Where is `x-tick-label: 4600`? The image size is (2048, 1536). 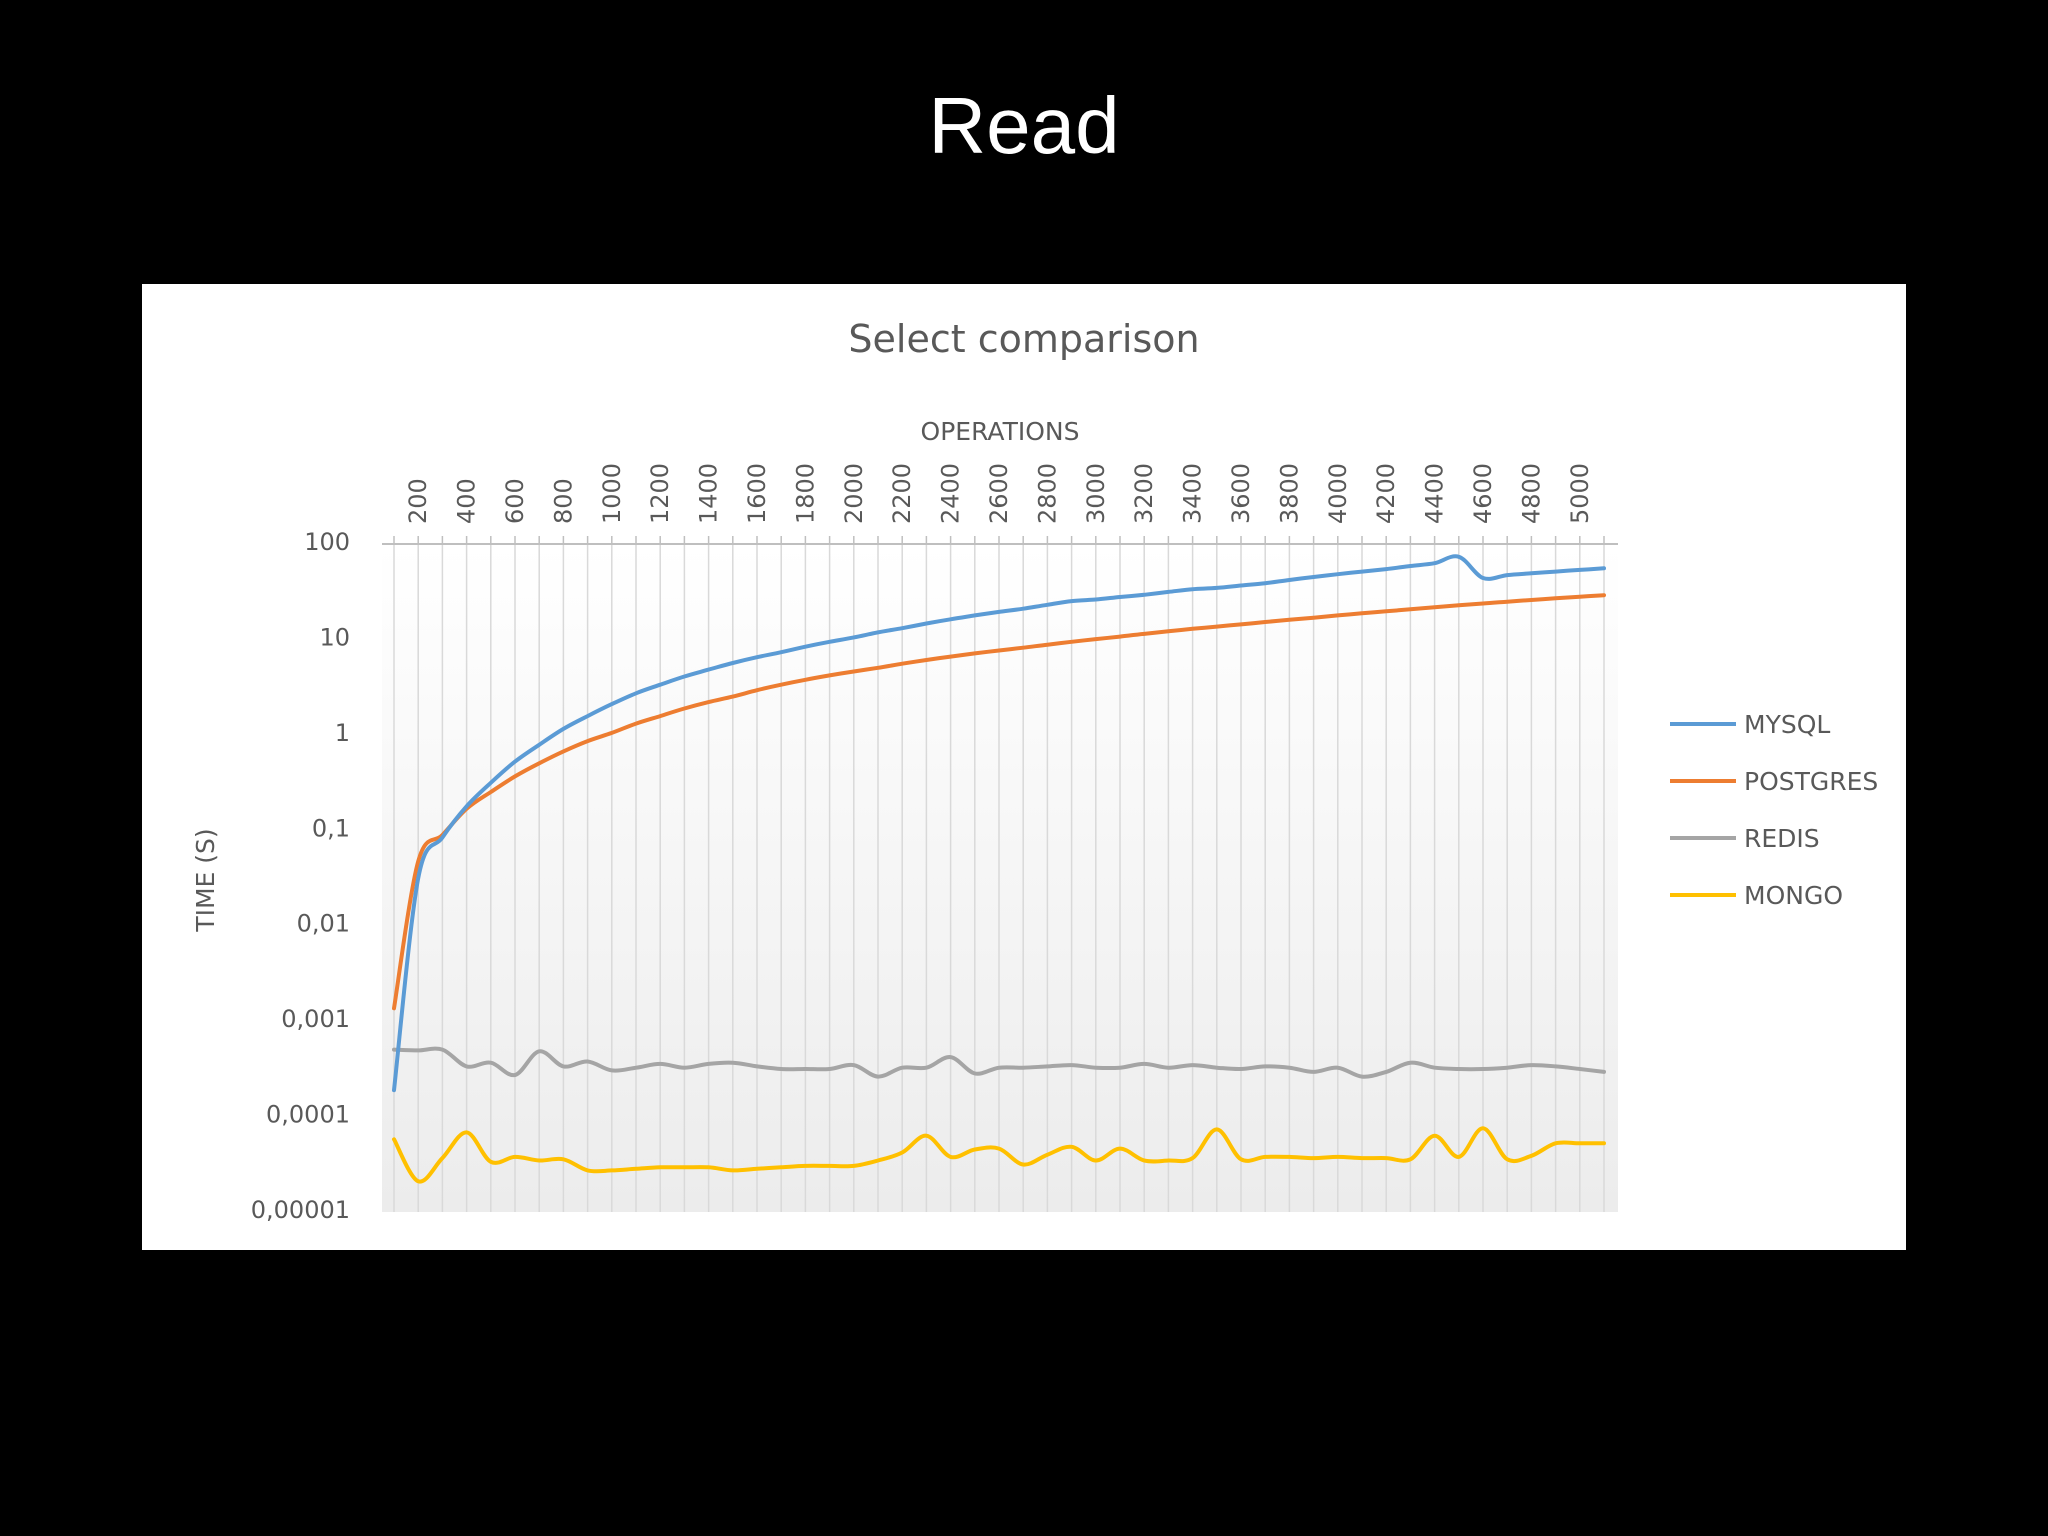 x-tick-label: 4600 is located at coordinates (1483, 493).